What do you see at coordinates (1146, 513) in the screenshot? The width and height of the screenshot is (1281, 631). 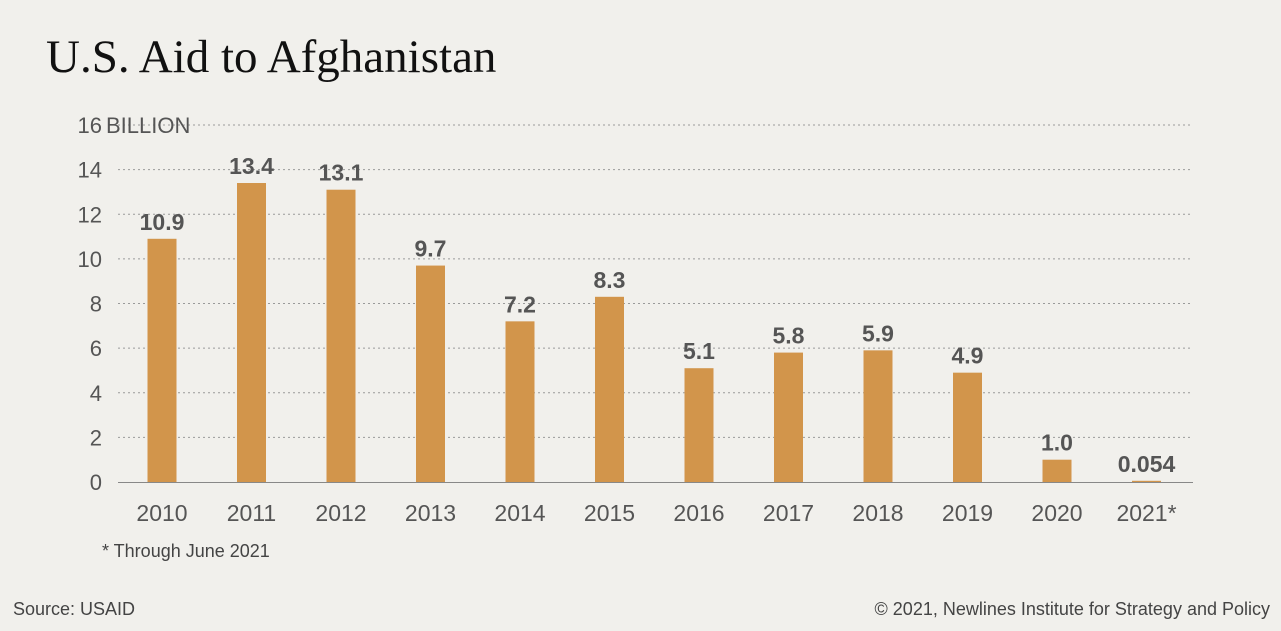 I see `x-tick-label: 2021*` at bounding box center [1146, 513].